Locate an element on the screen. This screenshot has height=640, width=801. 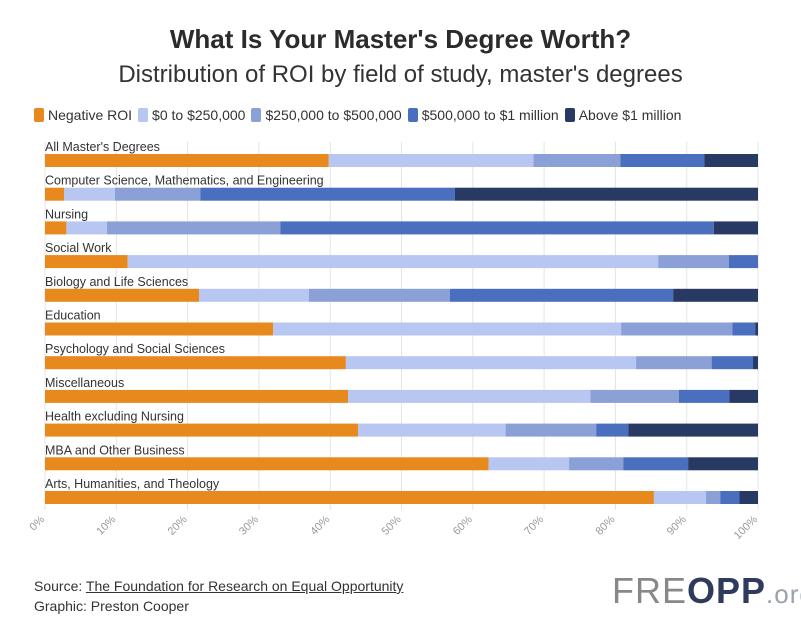
category-label: All Master's Degrees is located at coordinates (102, 147).